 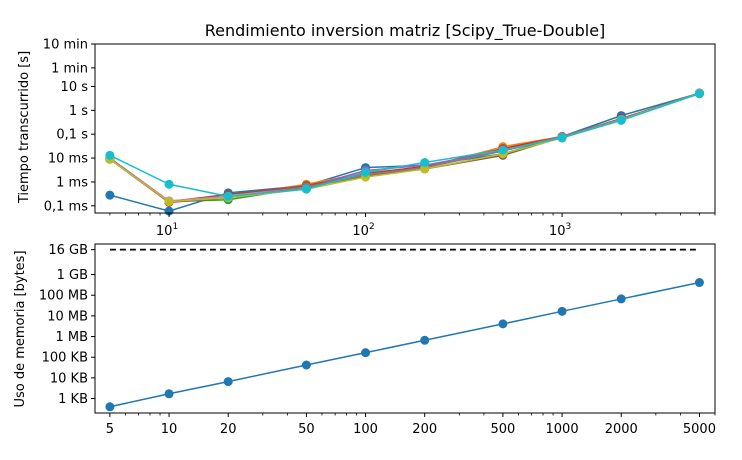 I want to click on time-y-tick-label: 1 ms, so click(x=72, y=182).